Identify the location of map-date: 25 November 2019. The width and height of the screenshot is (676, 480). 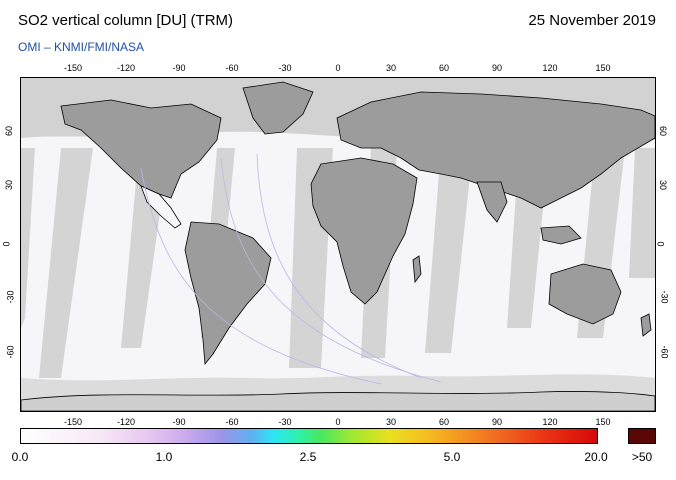
(592, 20).